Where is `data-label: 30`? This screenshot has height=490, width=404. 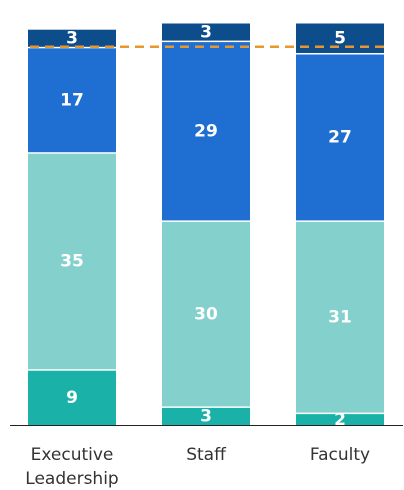
data-label: 30 is located at coordinates (206, 314).